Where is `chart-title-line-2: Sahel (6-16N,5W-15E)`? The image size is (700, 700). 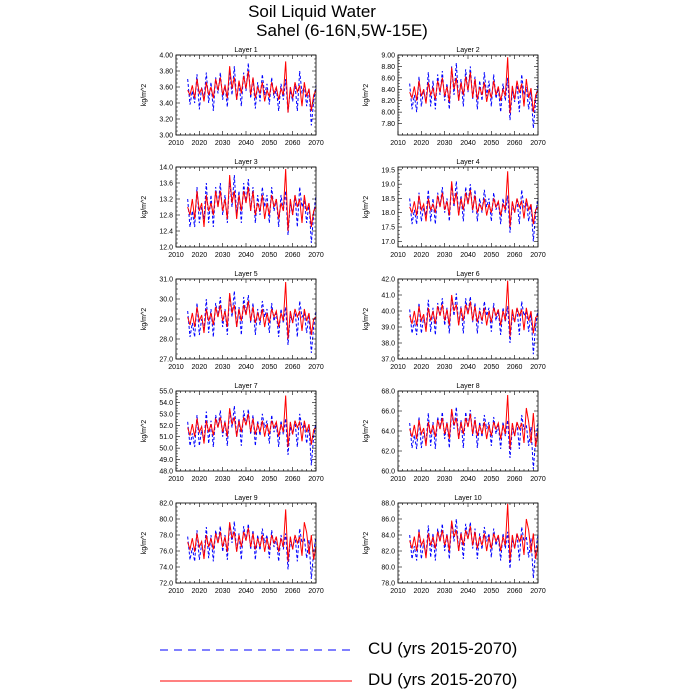
chart-title-line-2: Sahel (6-16N,5W-15E) is located at coordinates (342, 30).